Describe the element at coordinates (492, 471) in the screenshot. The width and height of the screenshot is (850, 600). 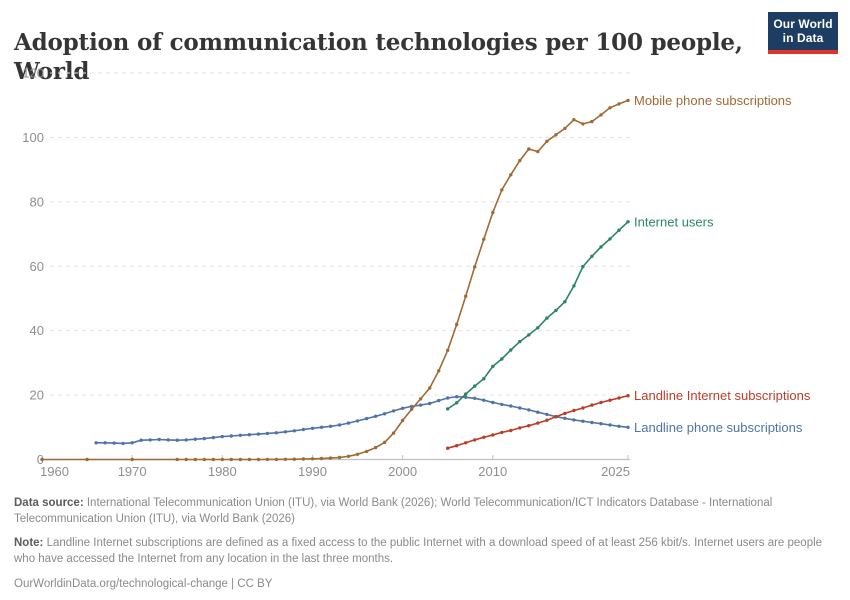
I see `x-tick-label: 2010` at that location.